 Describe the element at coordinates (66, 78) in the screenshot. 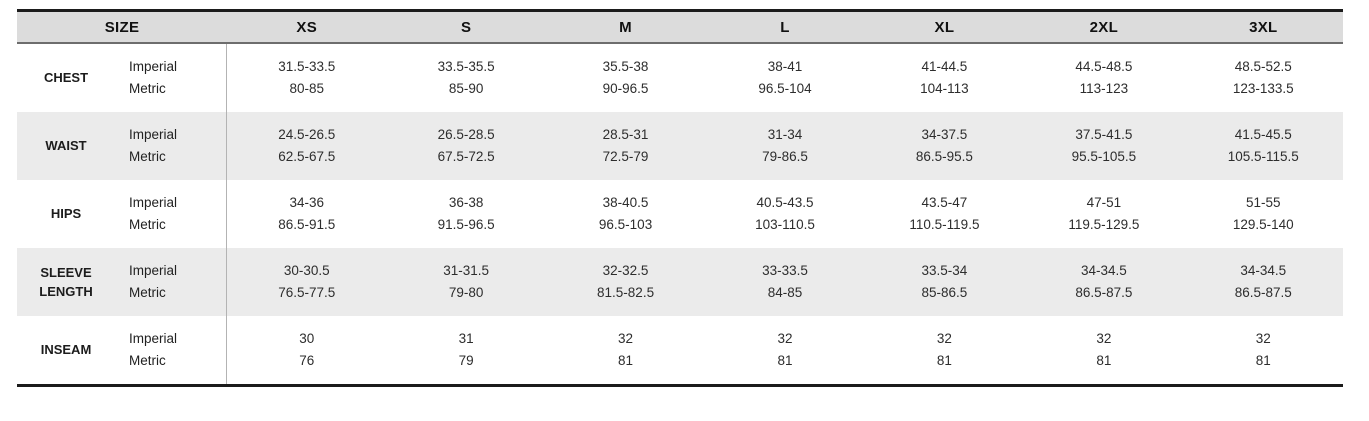

I see `row-label: CHEST` at that location.